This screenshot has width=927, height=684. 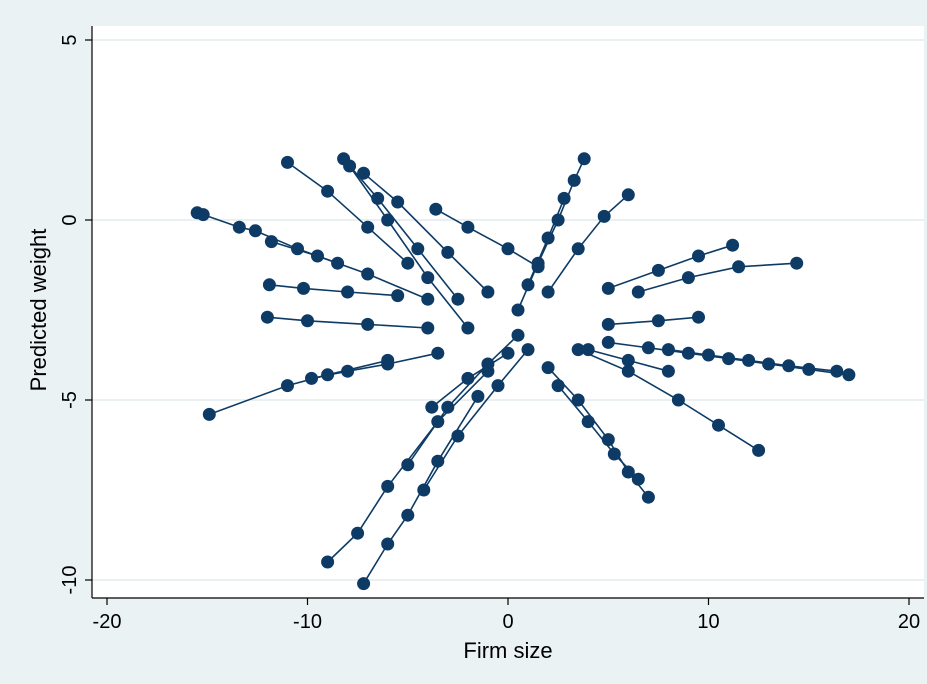 What do you see at coordinates (70, 219) in the screenshot?
I see `y-tick-label-2: 0` at bounding box center [70, 219].